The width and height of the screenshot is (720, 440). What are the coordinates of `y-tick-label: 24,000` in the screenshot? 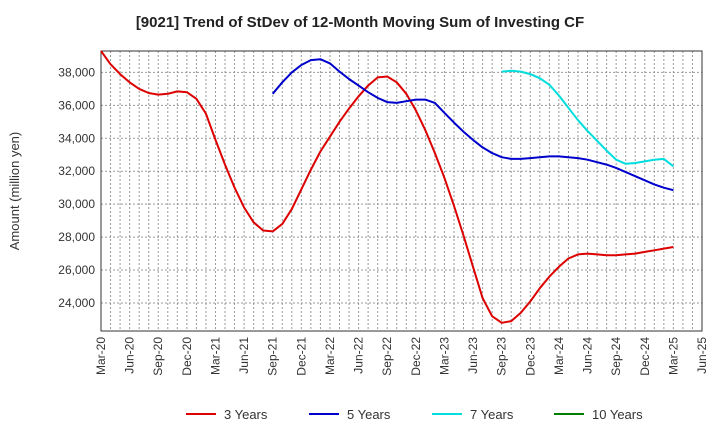 It's located at (76, 303).